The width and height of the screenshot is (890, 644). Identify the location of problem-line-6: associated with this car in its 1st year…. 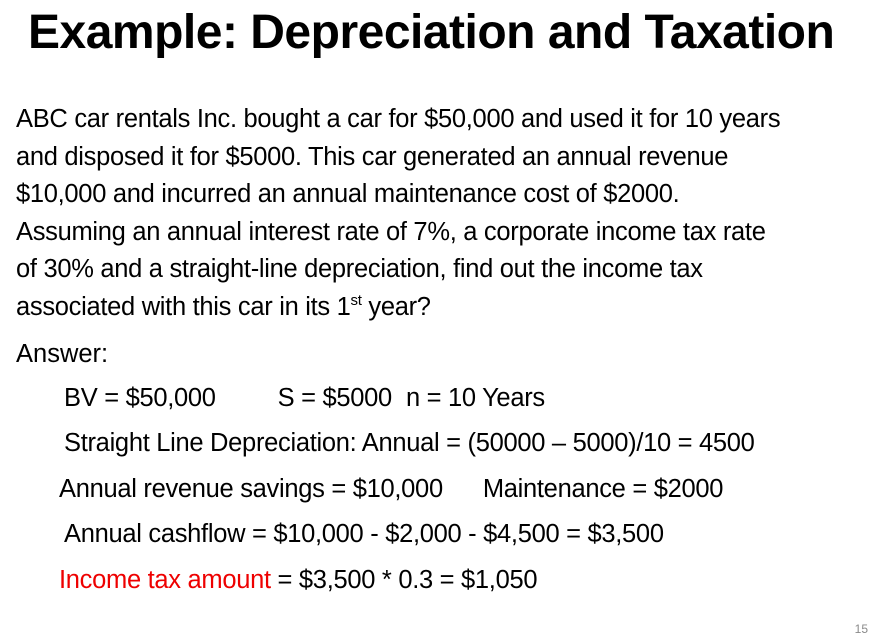
(451, 308).